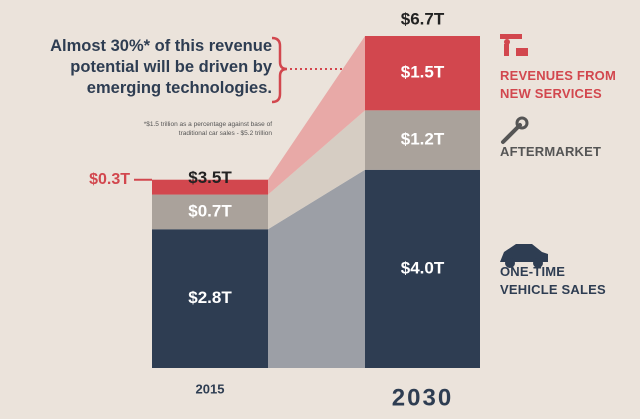  Describe the element at coordinates (524, 256) in the screenshot. I see `car-icon` at that location.